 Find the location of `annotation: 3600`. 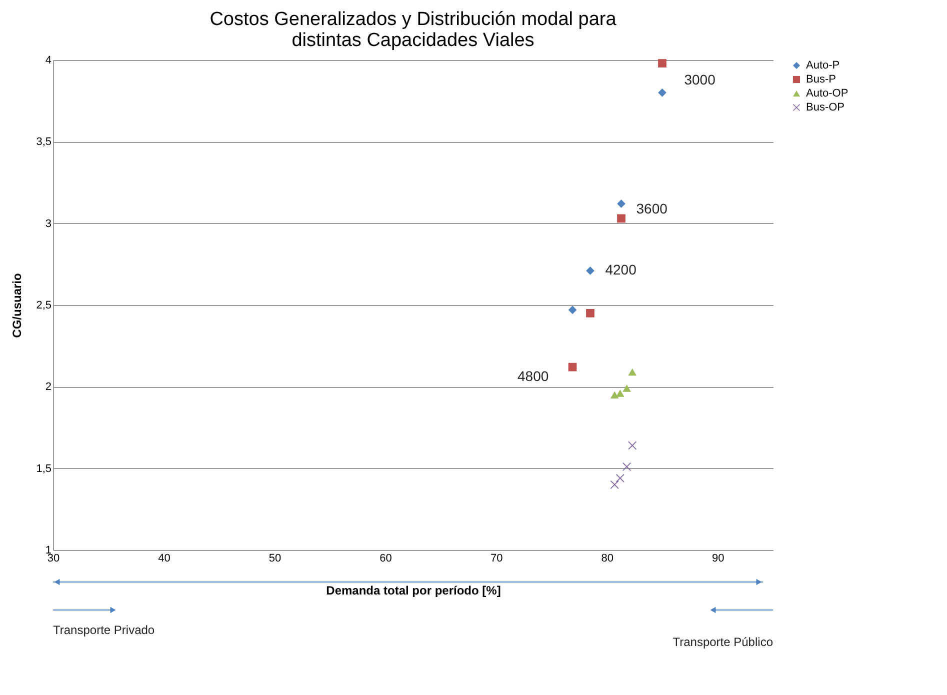

annotation: 3600 is located at coordinates (652, 208).